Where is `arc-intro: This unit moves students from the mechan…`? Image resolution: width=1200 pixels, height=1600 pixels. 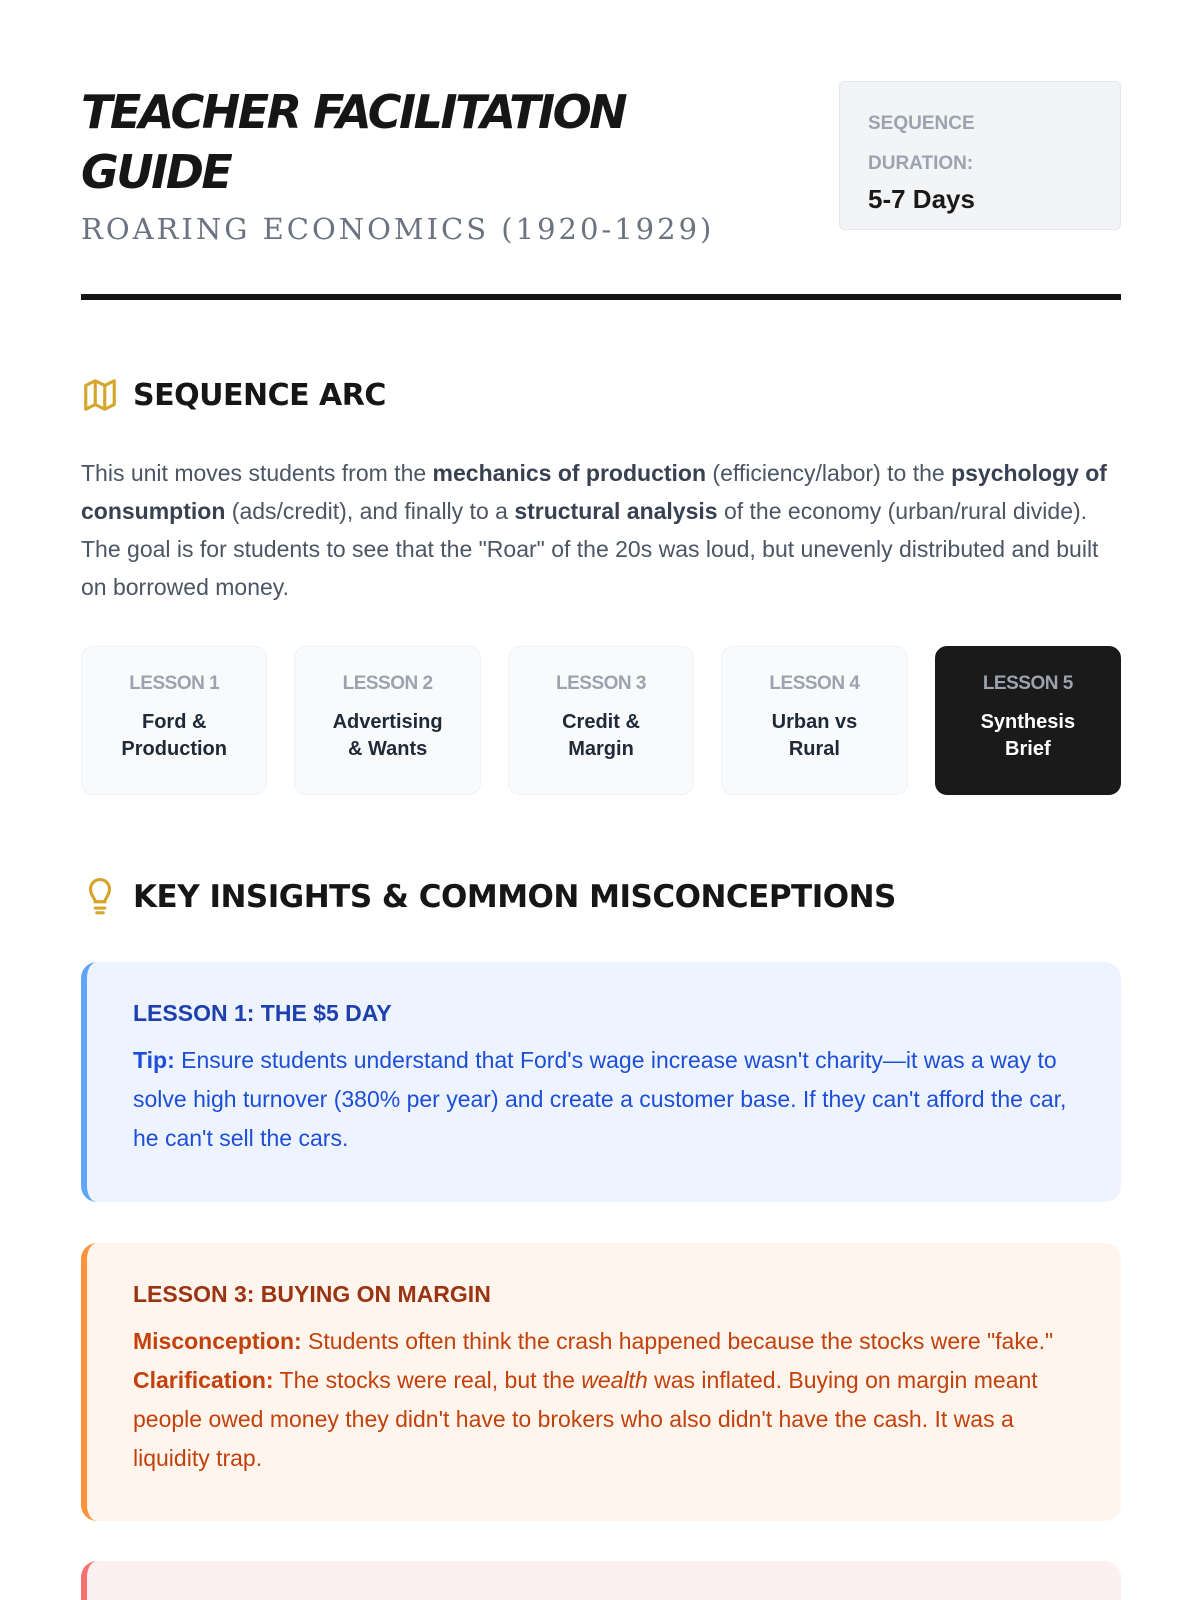 arc-intro: This unit moves students from the mechan… is located at coordinates (601, 530).